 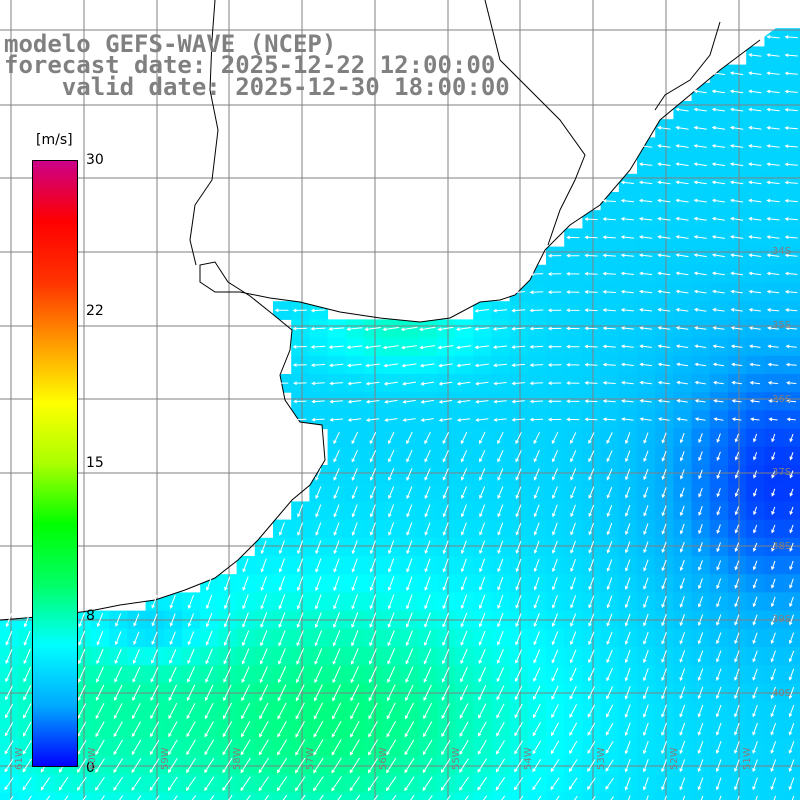 I want to click on colorbar, so click(x=55, y=463).